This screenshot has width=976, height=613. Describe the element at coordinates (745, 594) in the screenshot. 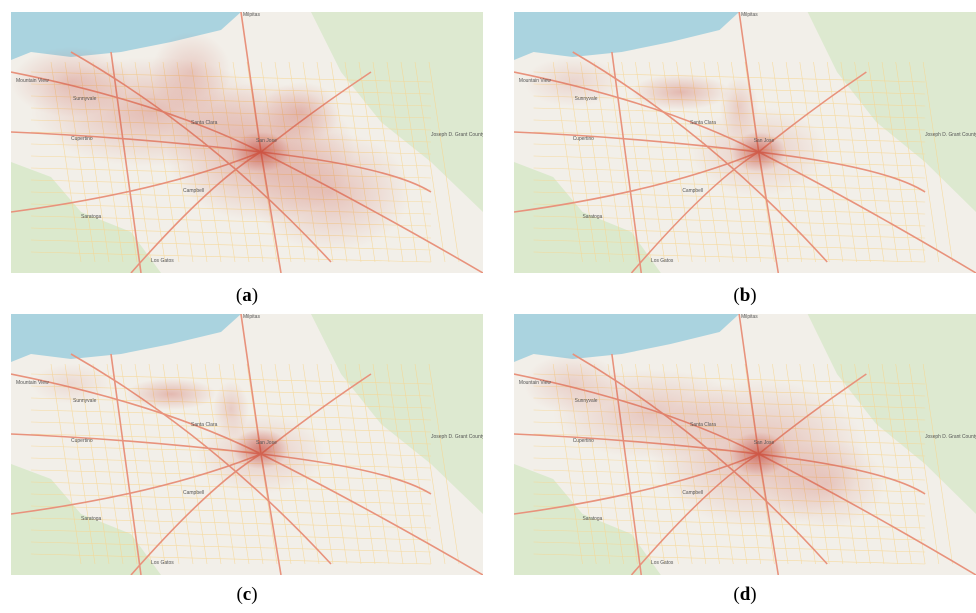

I see `caption-d: (d)` at that location.